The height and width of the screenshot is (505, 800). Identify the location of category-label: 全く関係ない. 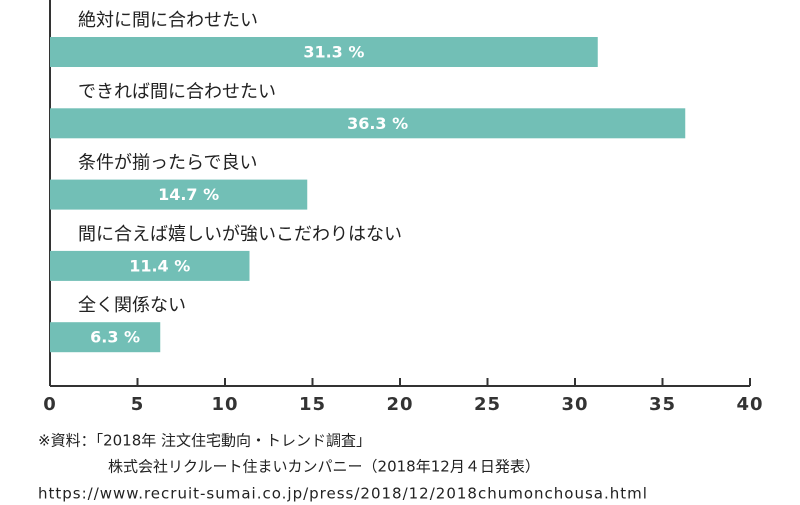
(132, 305).